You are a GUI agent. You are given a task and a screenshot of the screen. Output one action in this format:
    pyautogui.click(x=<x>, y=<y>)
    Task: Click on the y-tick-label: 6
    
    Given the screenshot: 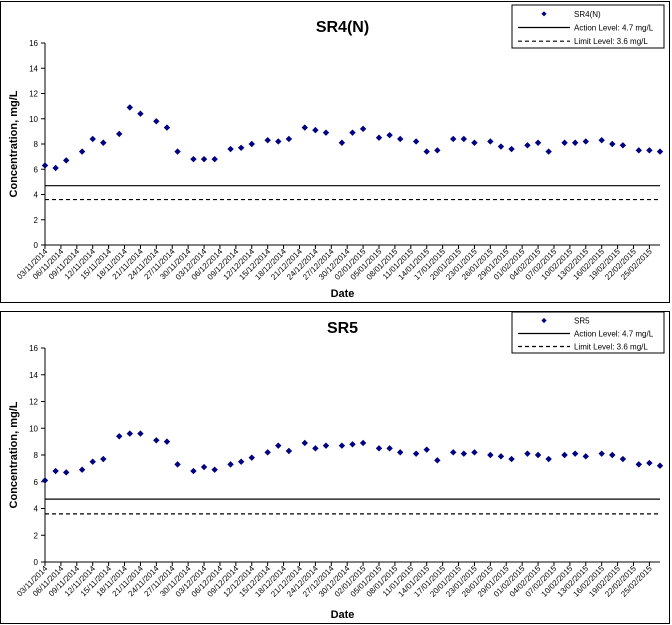 What is the action you would take?
    pyautogui.click(x=36, y=169)
    